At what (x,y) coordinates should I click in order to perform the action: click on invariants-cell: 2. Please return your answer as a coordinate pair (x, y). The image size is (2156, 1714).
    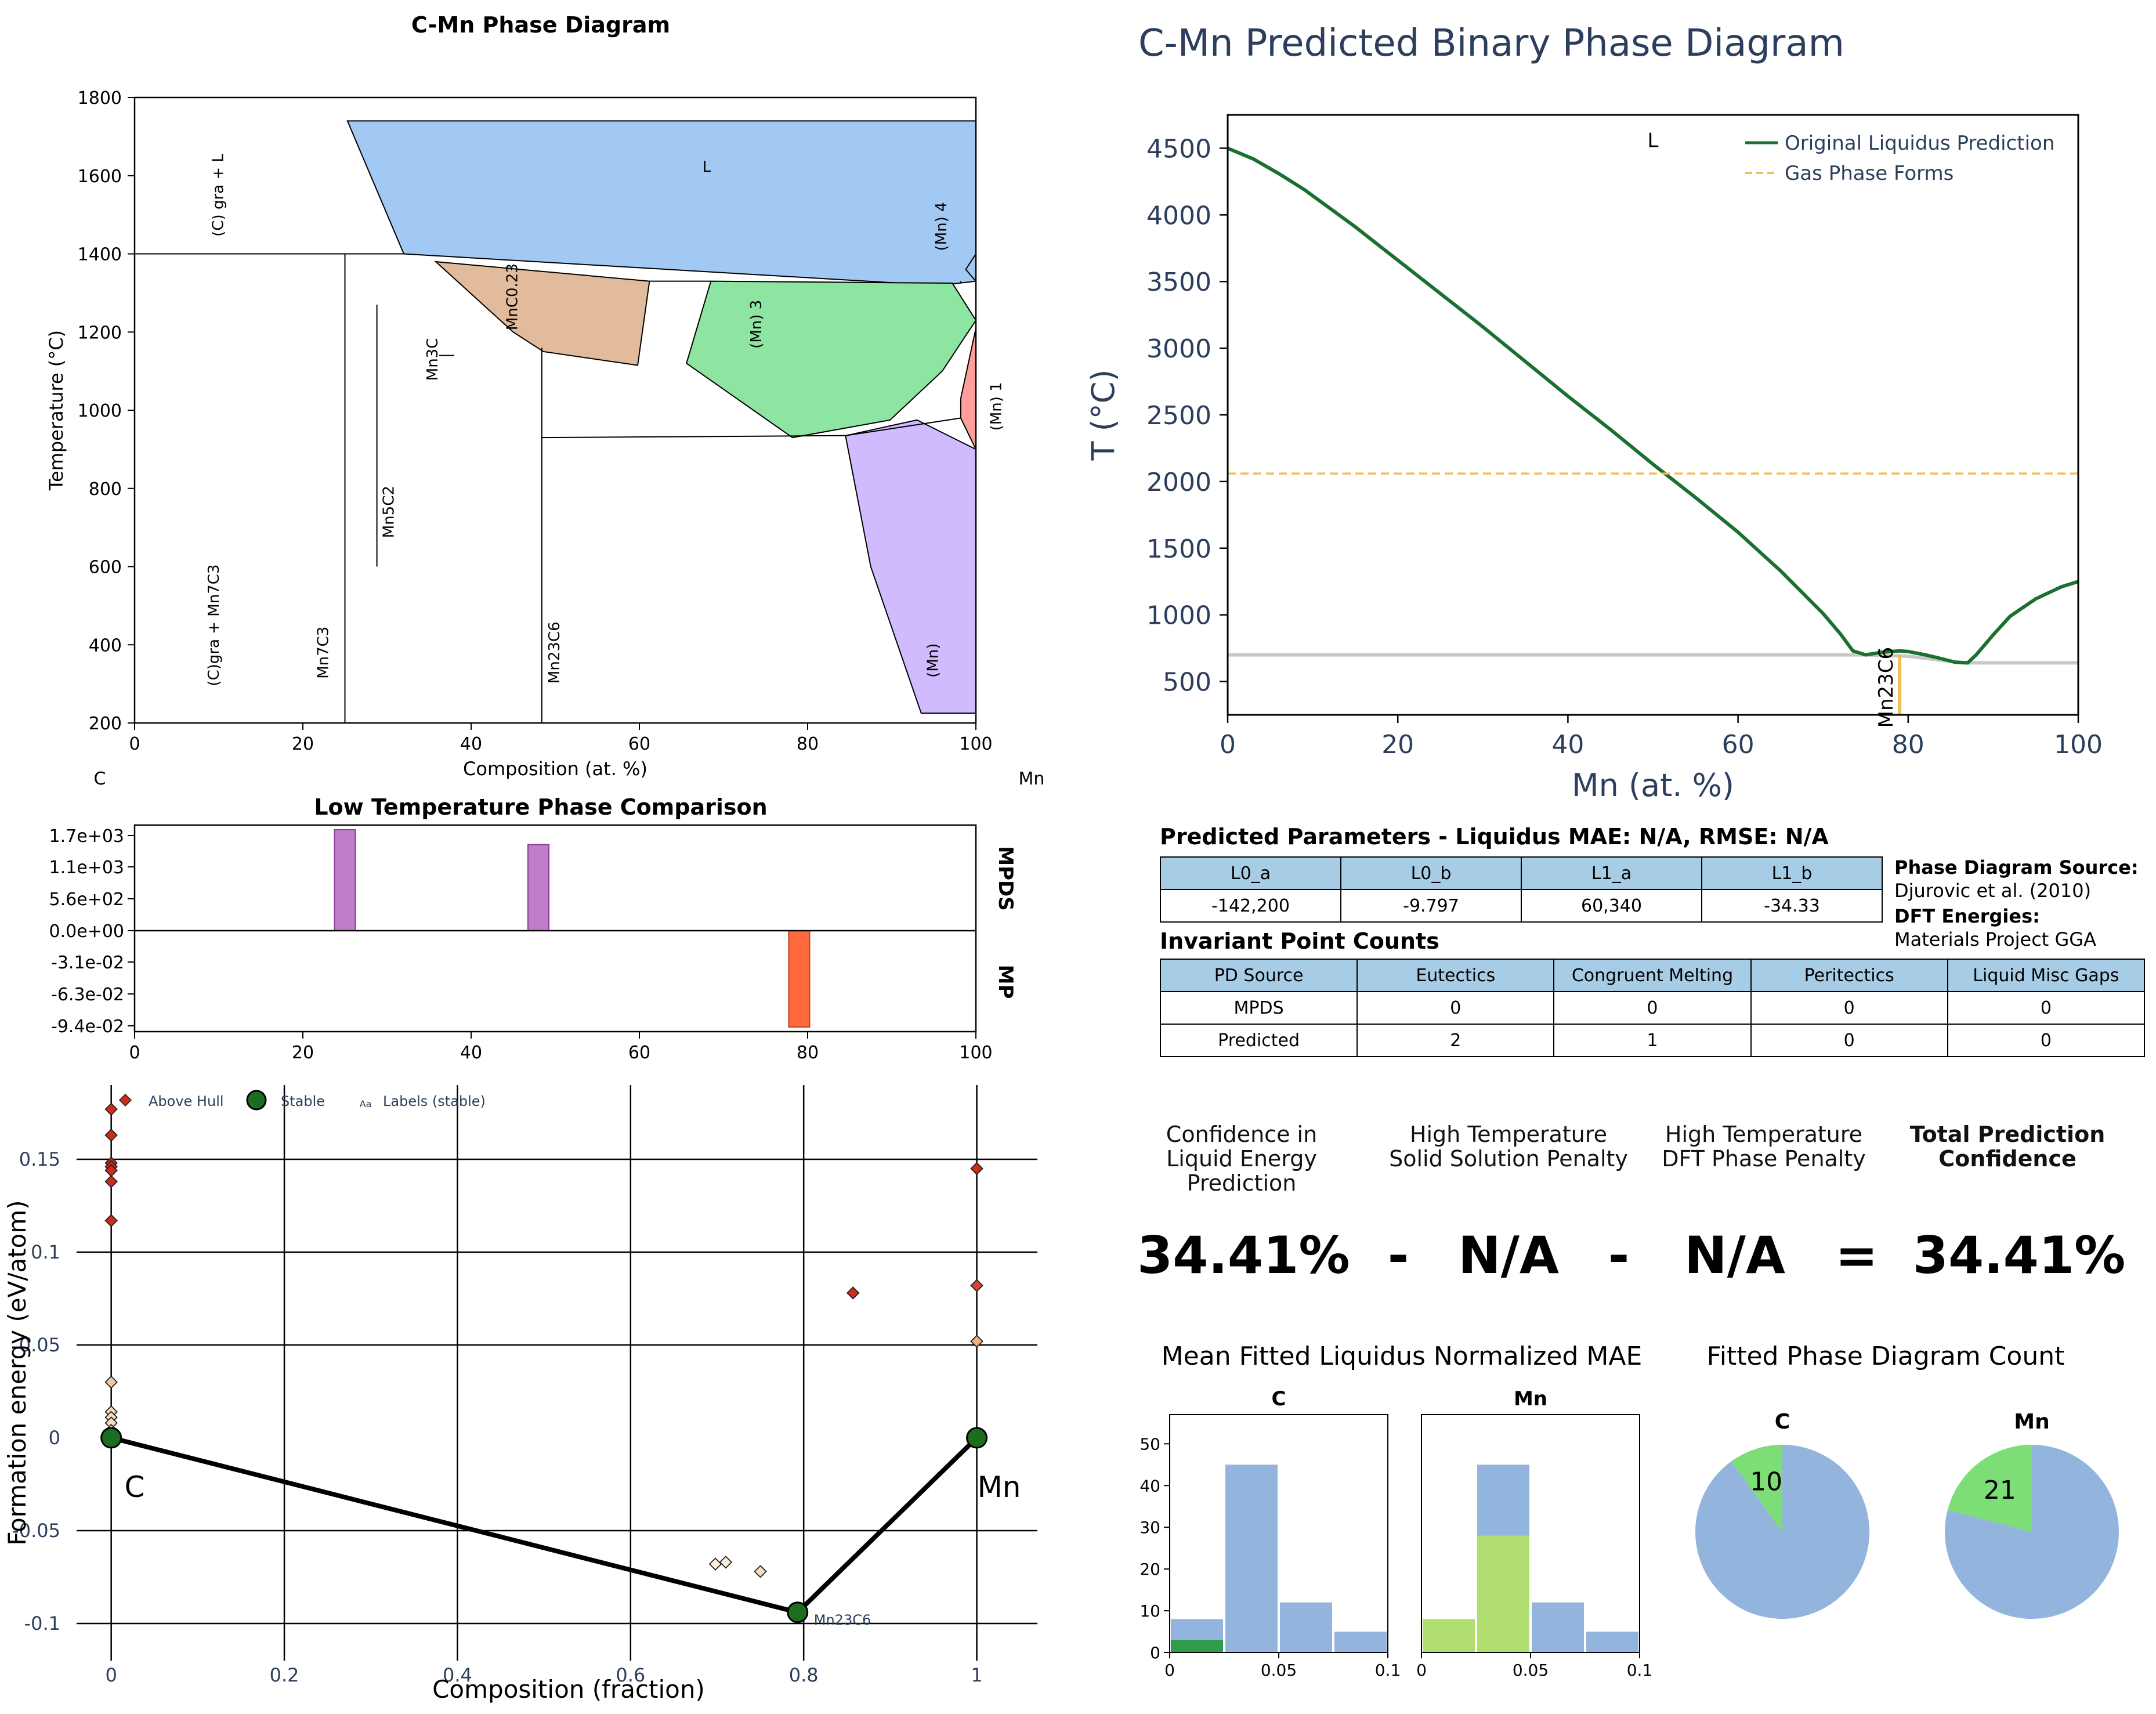
    Looking at the image, I should click on (1455, 1040).